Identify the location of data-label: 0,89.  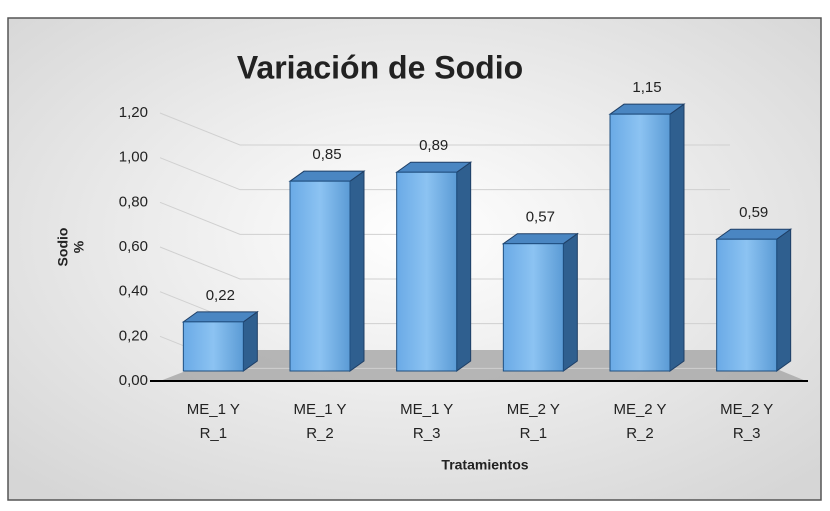
(433, 145).